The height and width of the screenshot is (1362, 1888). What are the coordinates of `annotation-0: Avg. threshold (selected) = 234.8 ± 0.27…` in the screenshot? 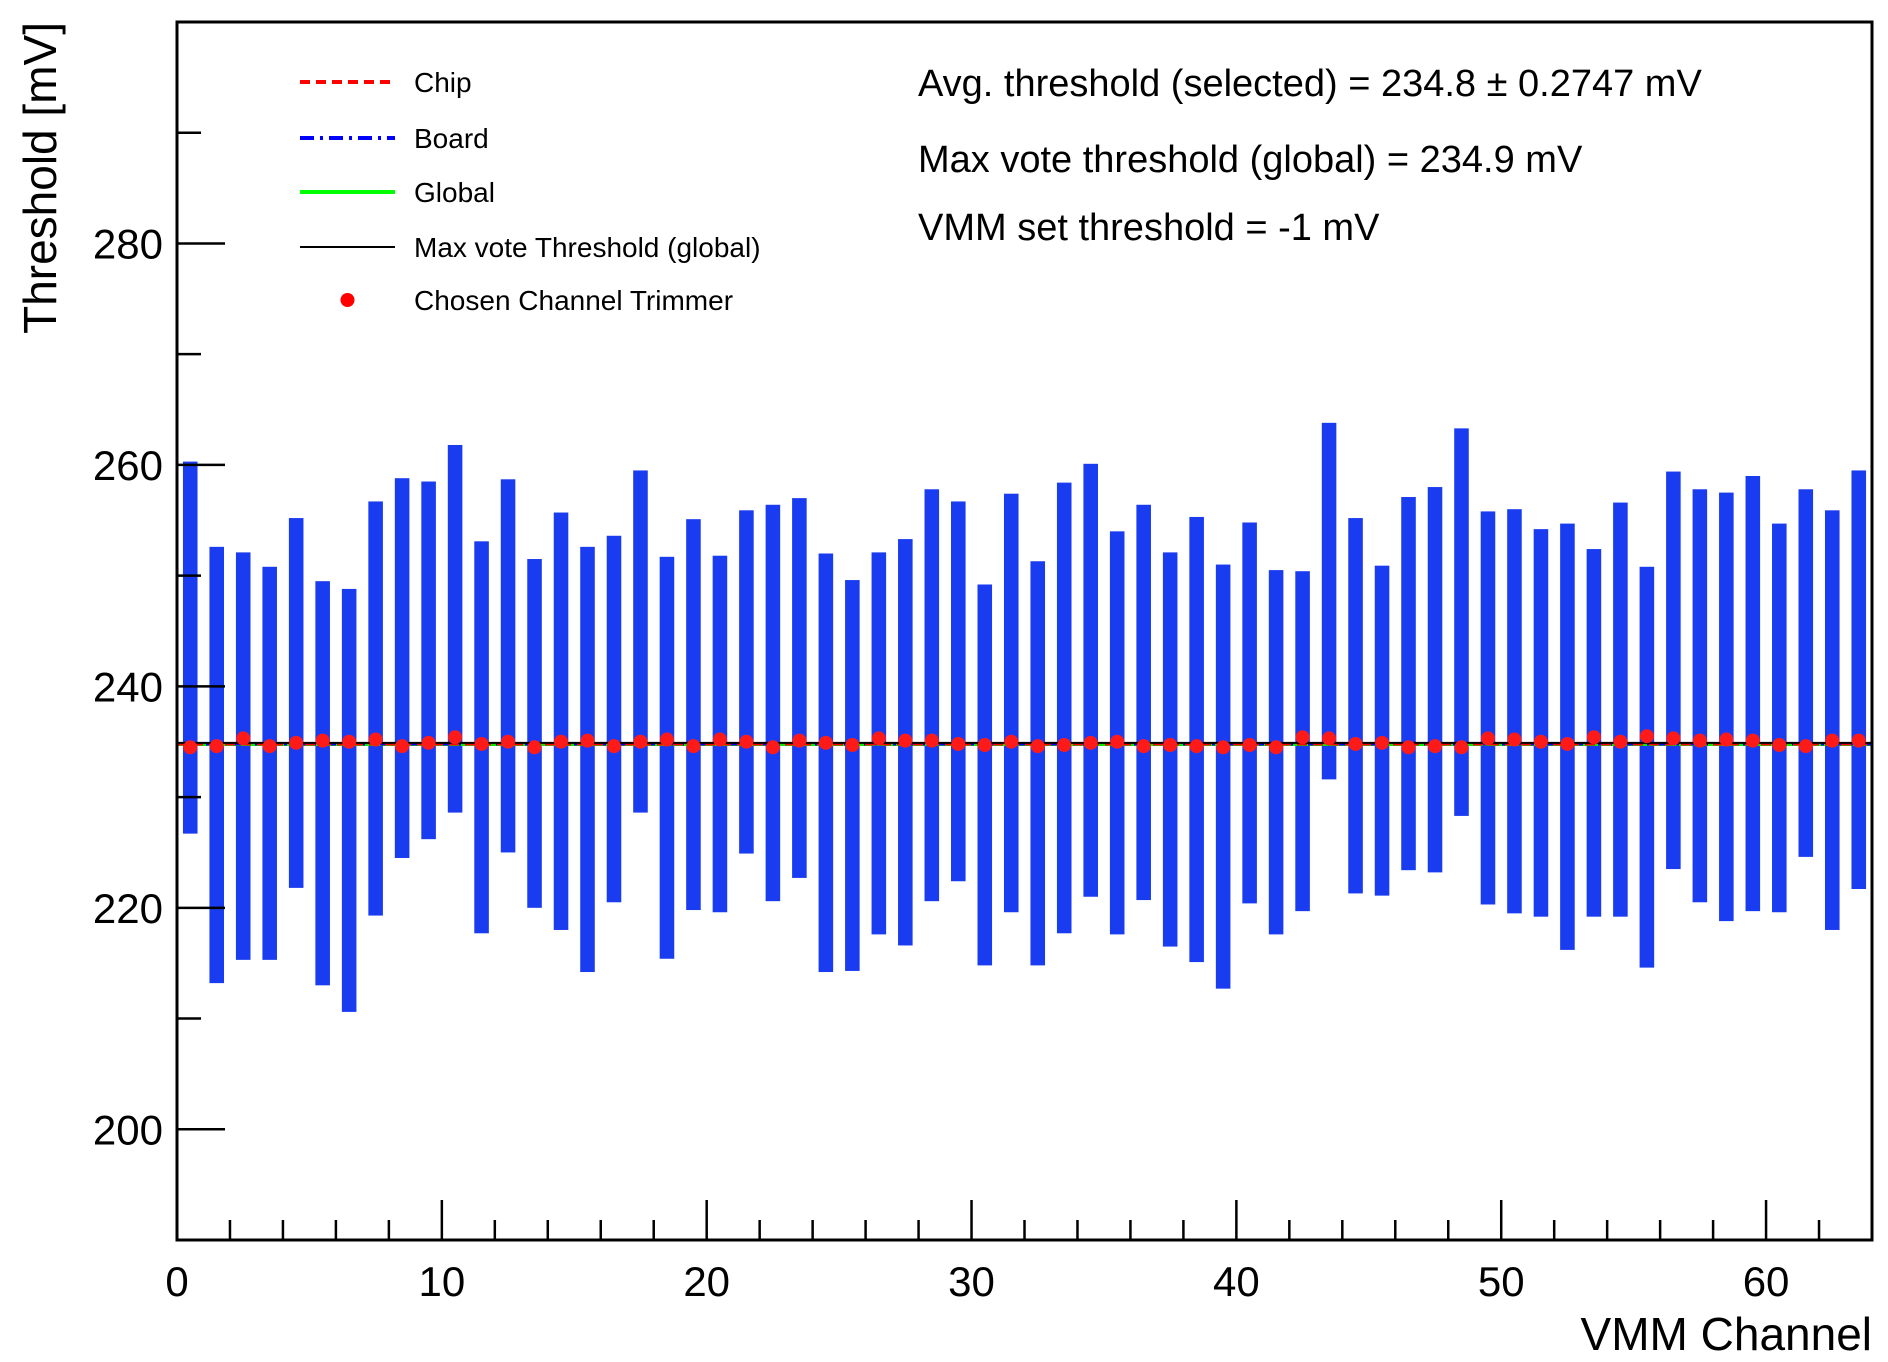 It's located at (1310, 84).